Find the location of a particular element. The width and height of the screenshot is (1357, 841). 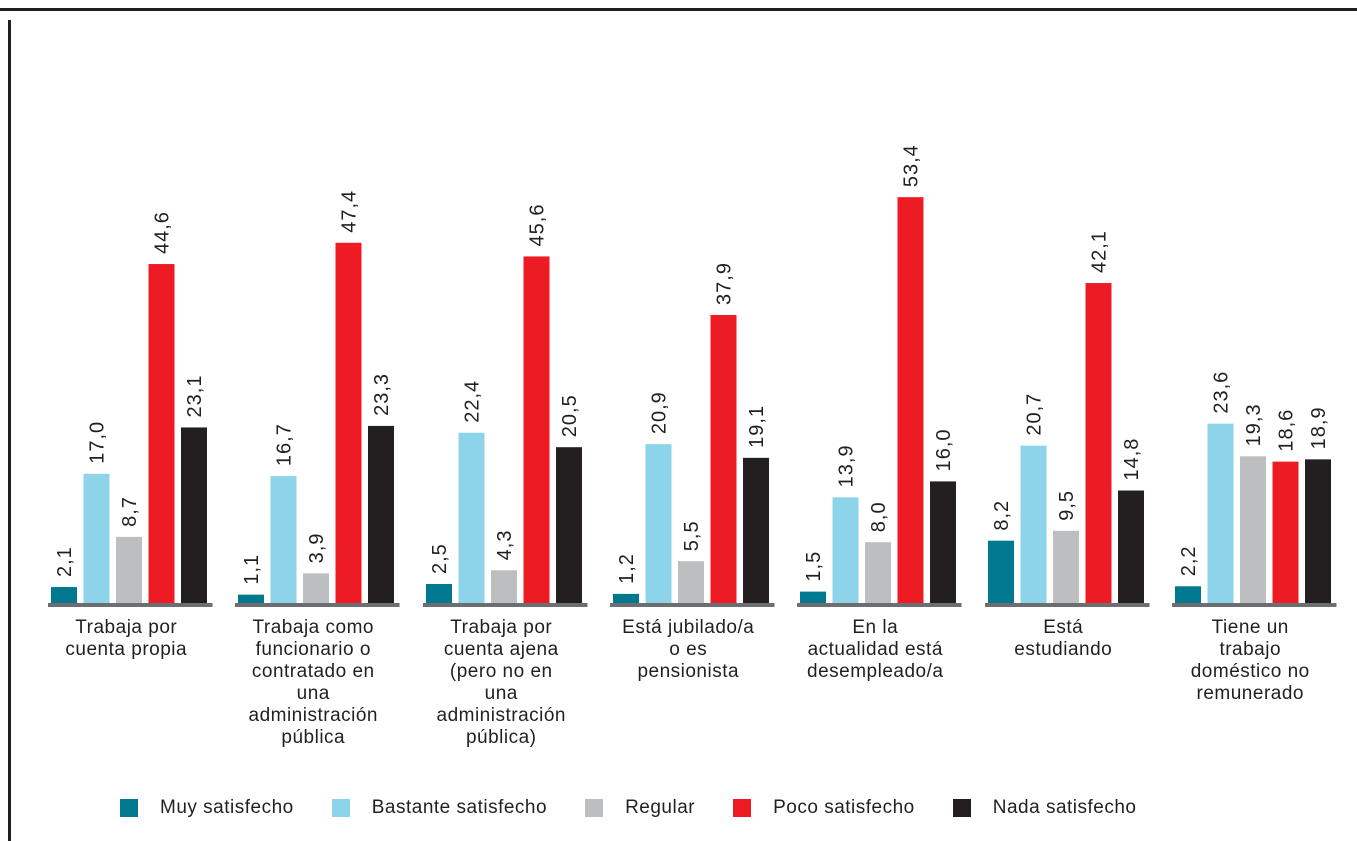

category-label-4: En la actualidad está desempleado/a is located at coordinates (875, 650).